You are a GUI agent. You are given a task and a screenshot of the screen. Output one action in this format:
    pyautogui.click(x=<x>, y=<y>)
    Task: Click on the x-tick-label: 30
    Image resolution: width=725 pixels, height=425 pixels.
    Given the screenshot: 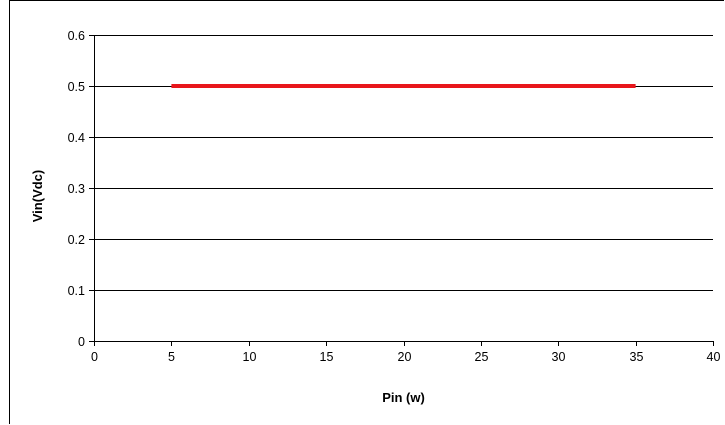 What is the action you would take?
    pyautogui.click(x=559, y=357)
    